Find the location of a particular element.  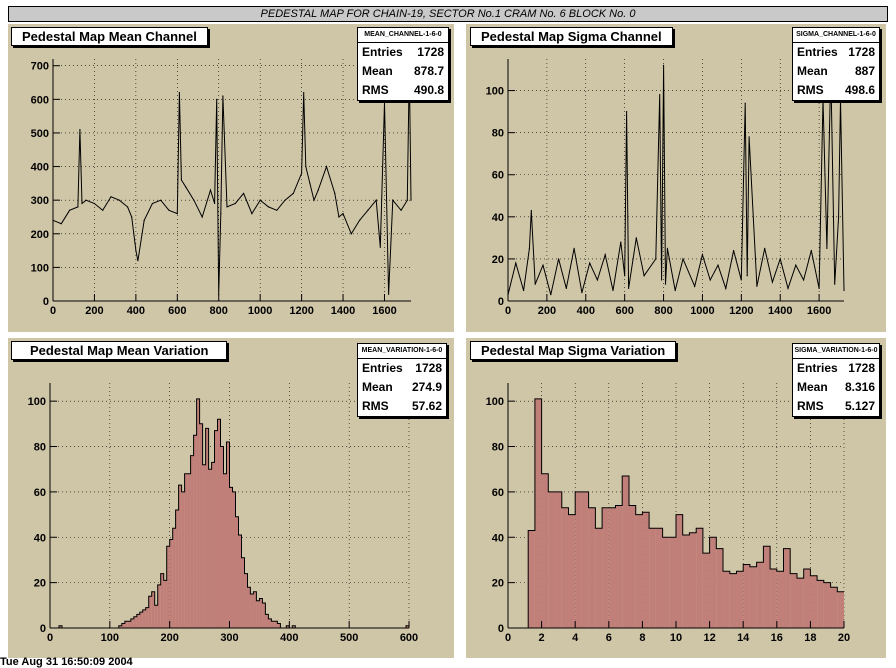

x-tick-label: 14 is located at coordinates (743, 638).